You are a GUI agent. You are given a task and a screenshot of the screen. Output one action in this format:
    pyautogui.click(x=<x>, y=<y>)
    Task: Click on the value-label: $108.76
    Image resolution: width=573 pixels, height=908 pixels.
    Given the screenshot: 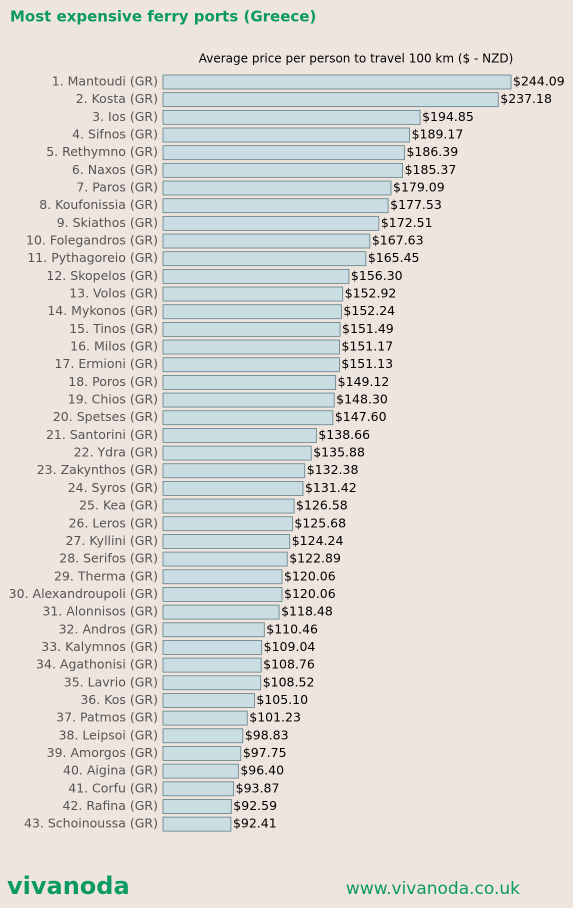 What is the action you would take?
    pyautogui.click(x=289, y=664)
    